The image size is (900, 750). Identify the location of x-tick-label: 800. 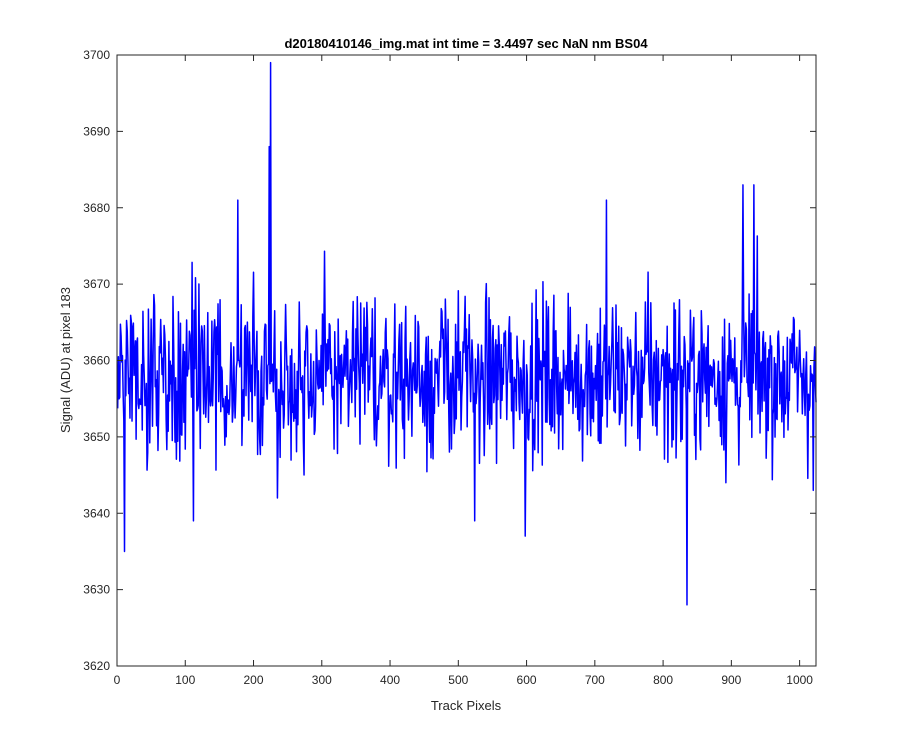
(663, 680).